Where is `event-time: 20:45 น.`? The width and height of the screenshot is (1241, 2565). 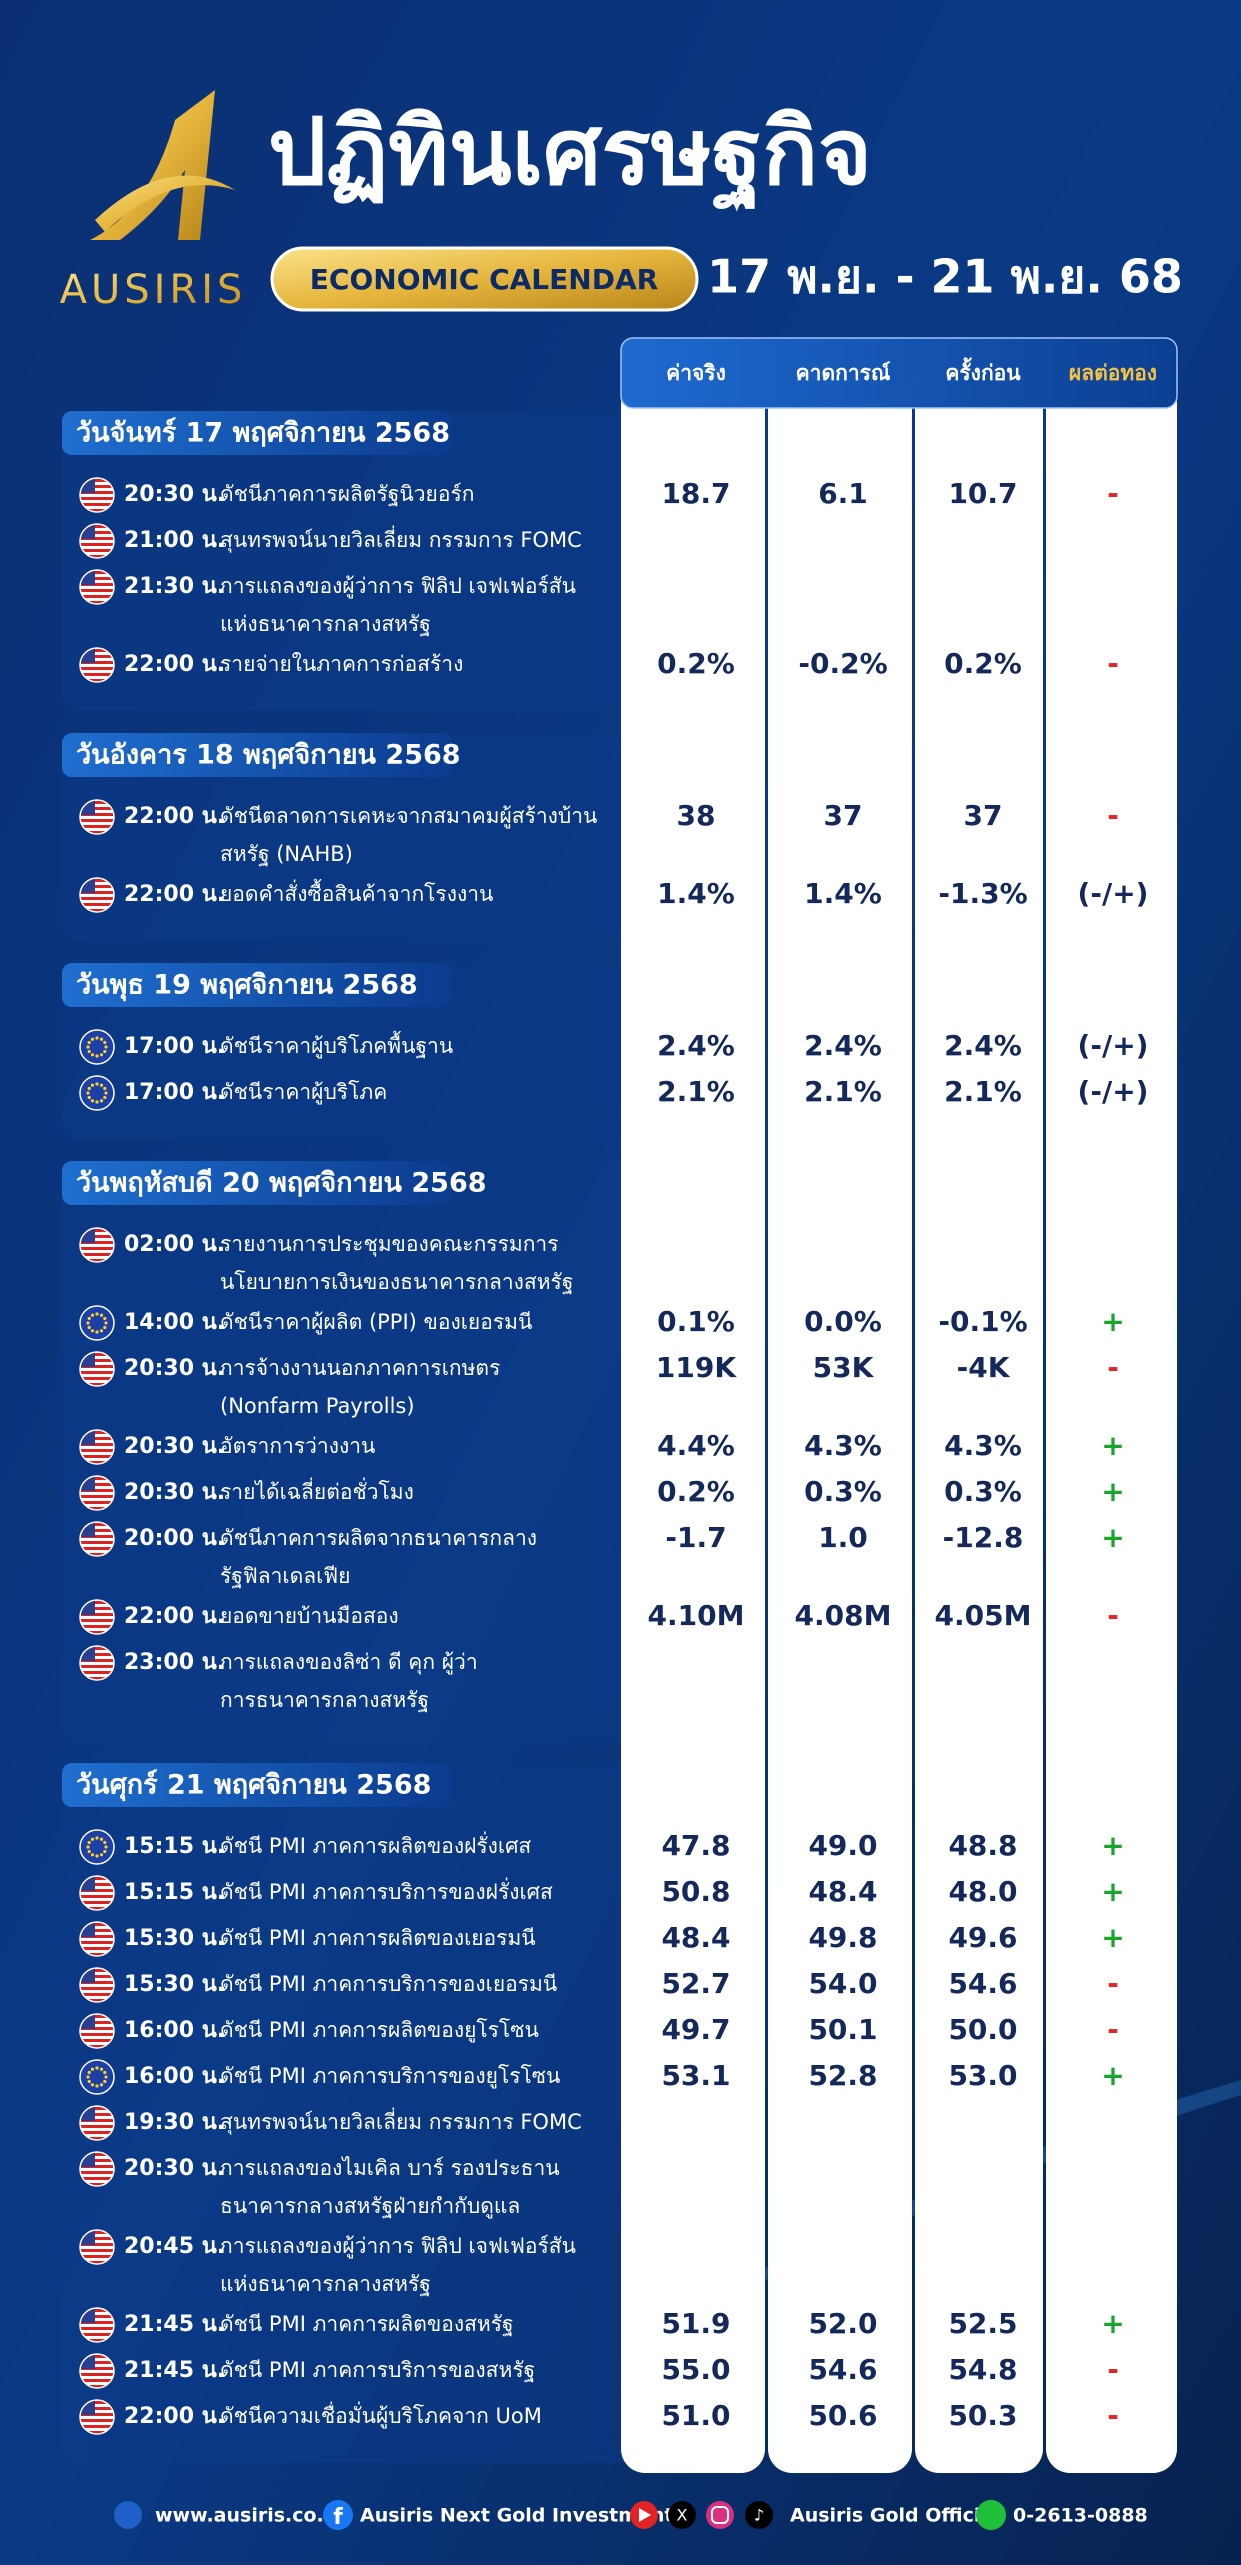 event-time: 20:45 น. is located at coordinates (174, 2246).